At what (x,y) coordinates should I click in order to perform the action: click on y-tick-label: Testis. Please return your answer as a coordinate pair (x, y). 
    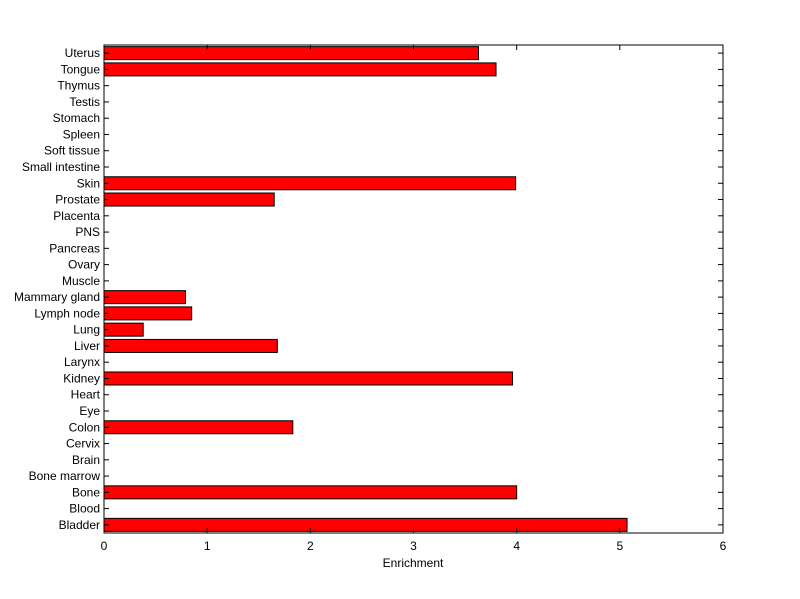
    Looking at the image, I should click on (84, 102).